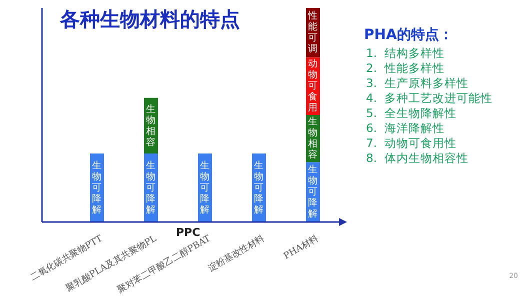 Image resolution: width=530 pixels, height=296 pixels. What do you see at coordinates (412, 113) in the screenshot?
I see `text: 5. 全生物降解性` at bounding box center [412, 113].